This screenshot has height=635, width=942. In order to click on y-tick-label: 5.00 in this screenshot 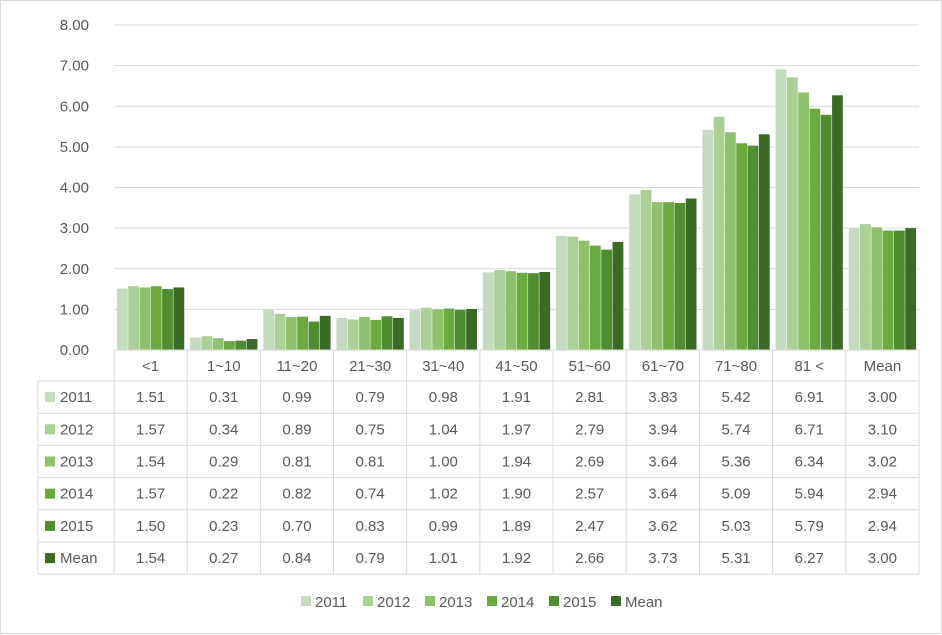, I will do `click(74, 147)`.